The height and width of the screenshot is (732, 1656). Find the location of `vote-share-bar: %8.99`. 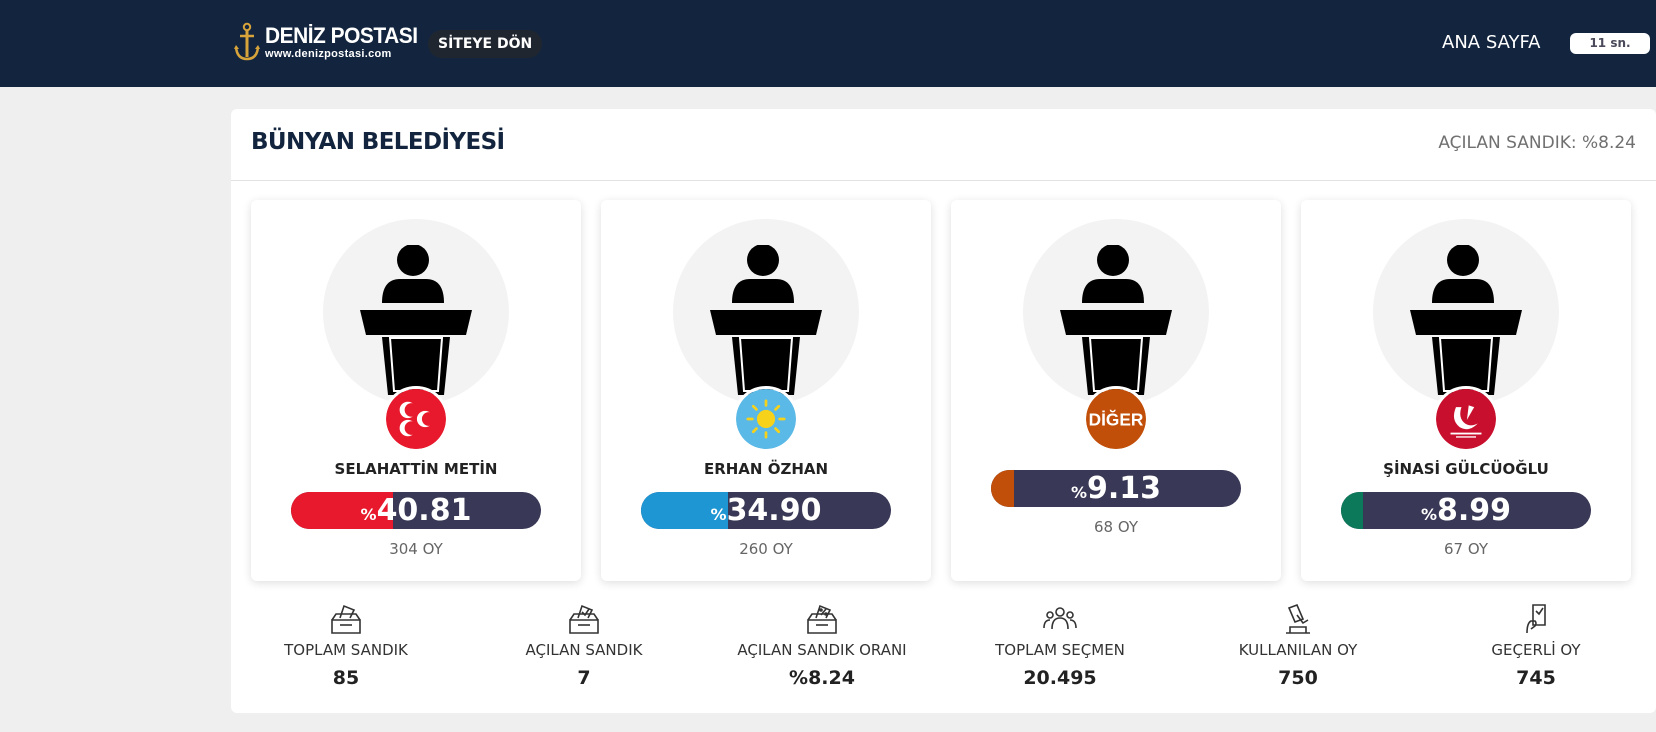

vote-share-bar: %8.99 is located at coordinates (1466, 510).